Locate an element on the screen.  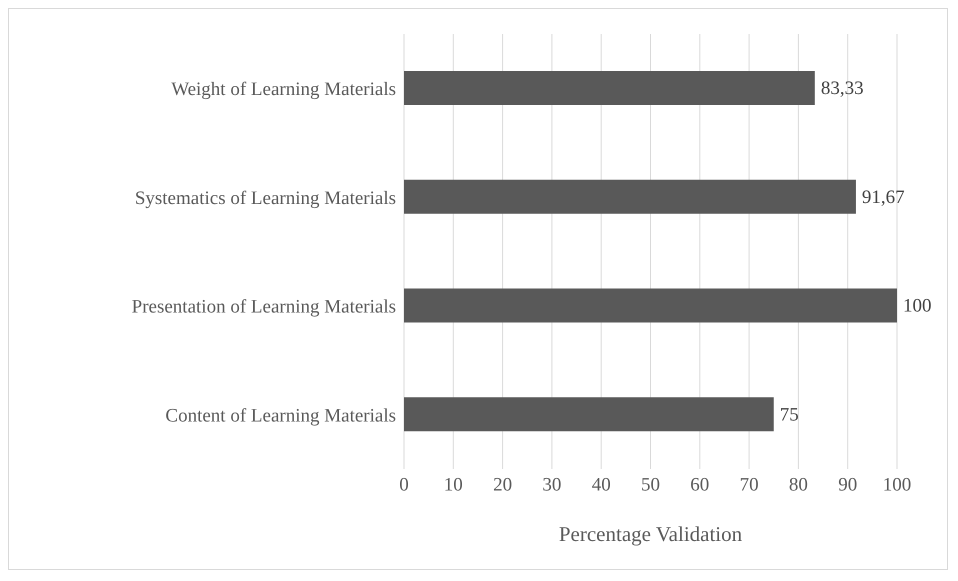
x-tick-label: 20 is located at coordinates (502, 485).